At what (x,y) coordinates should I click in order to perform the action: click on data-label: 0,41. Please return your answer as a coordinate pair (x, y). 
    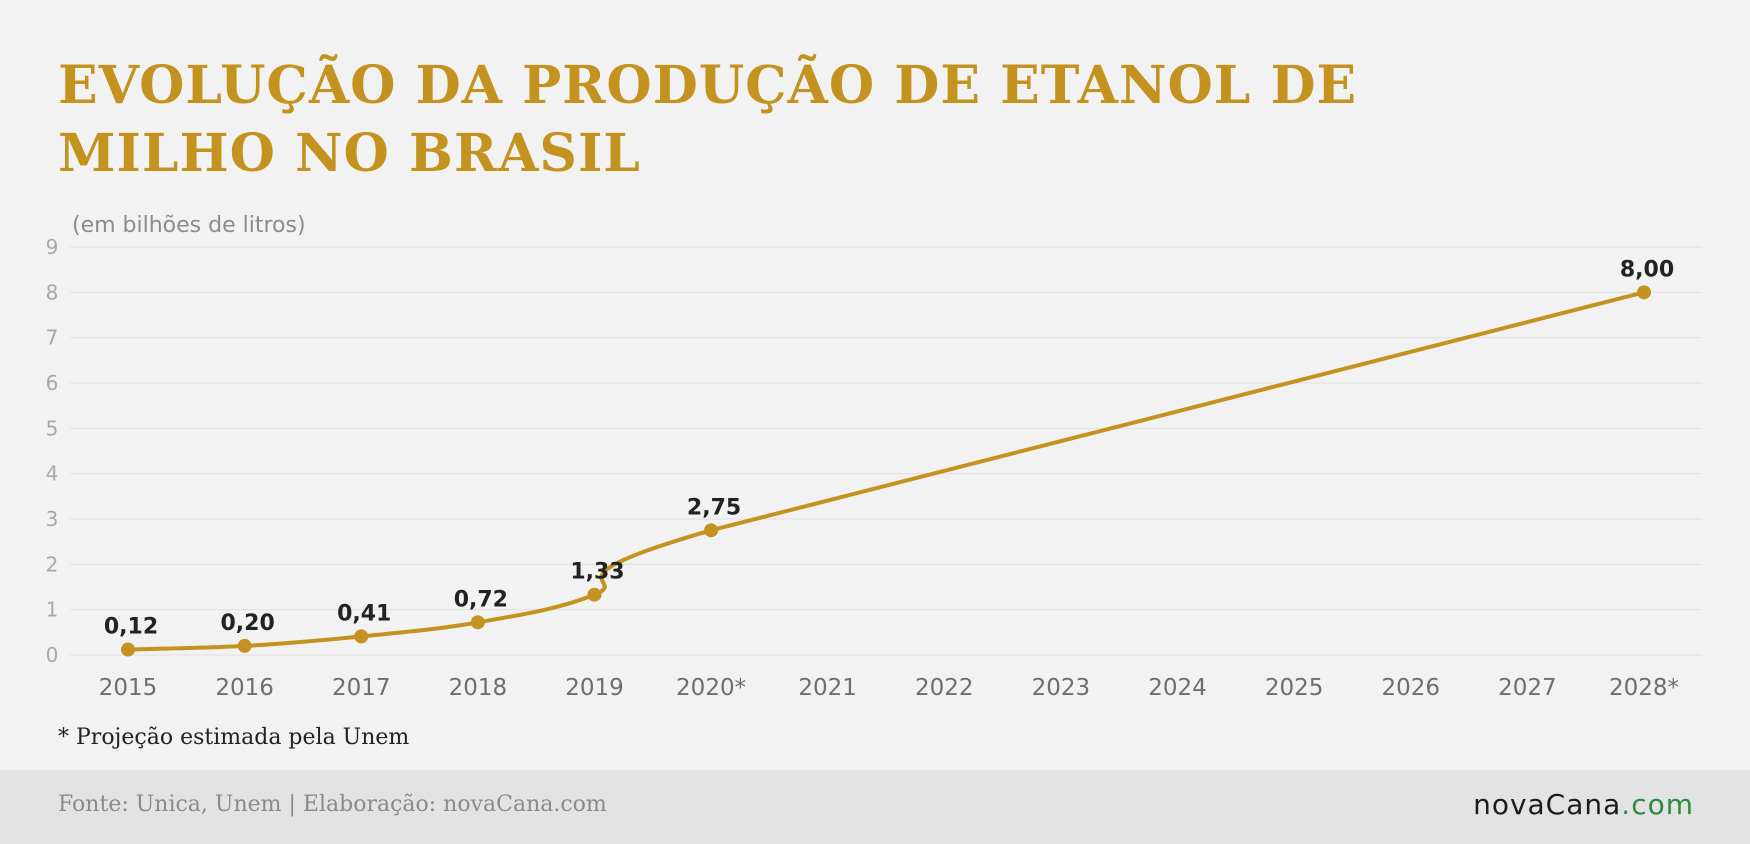
    Looking at the image, I should click on (364, 613).